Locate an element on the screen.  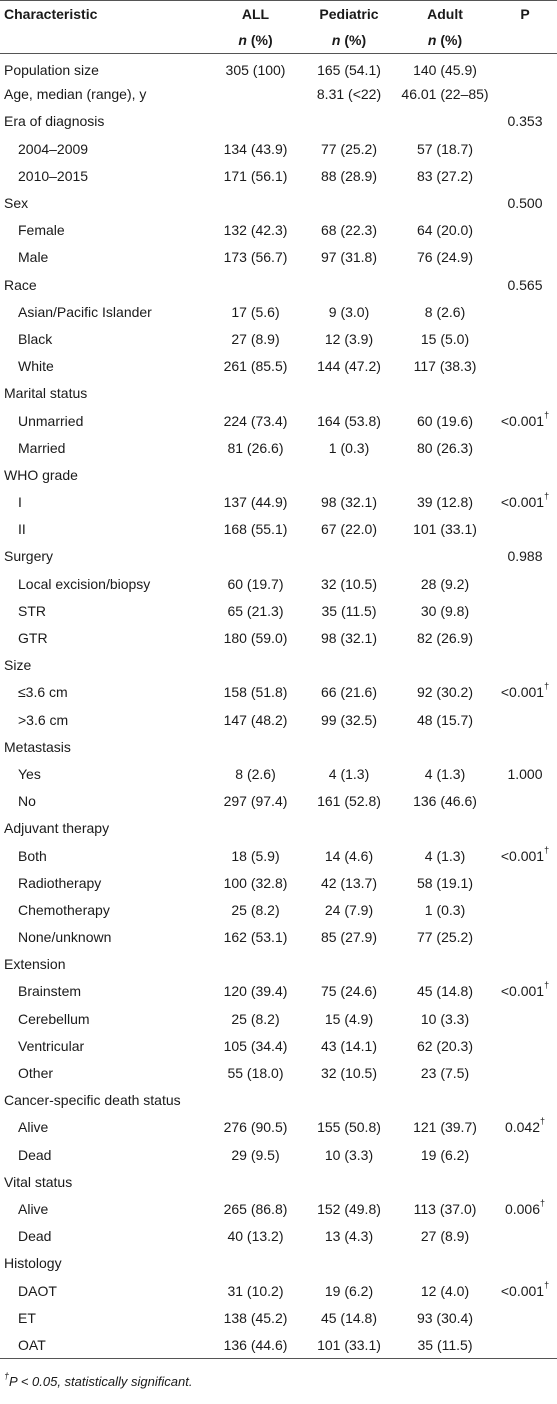
cell-label: Alive is located at coordinates (33, 1127).